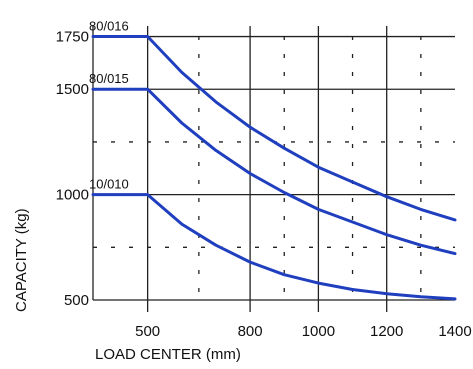  Describe the element at coordinates (72, 169) in the screenshot. I see `y-axis-ticks: 500 1000 1500 1750` at that location.